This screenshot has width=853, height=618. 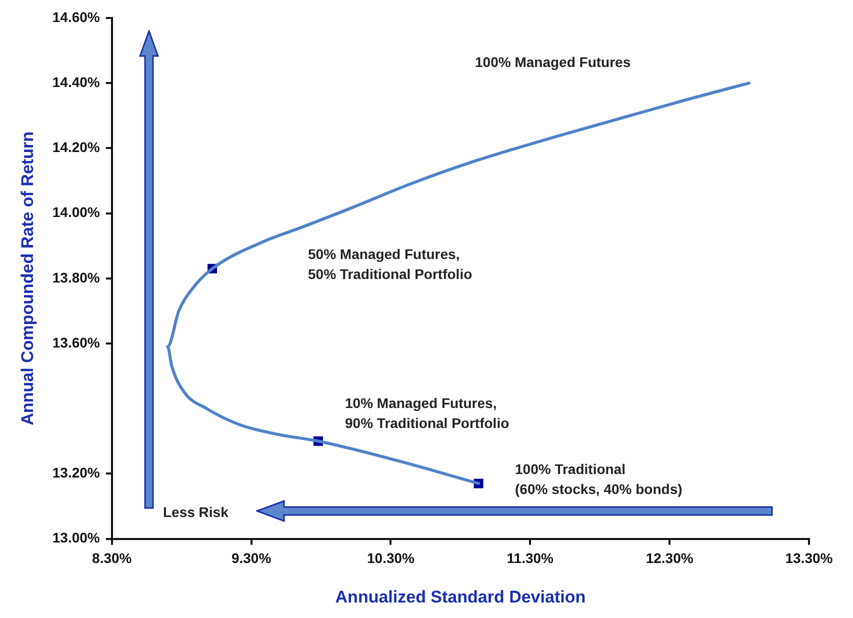 I want to click on x-tick-label: 8.30%, so click(x=112, y=558).